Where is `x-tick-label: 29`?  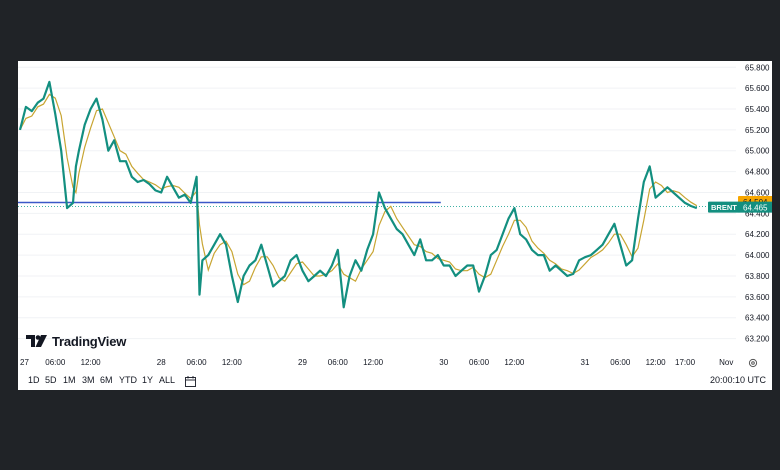
x-tick-label: 29 is located at coordinates (302, 362).